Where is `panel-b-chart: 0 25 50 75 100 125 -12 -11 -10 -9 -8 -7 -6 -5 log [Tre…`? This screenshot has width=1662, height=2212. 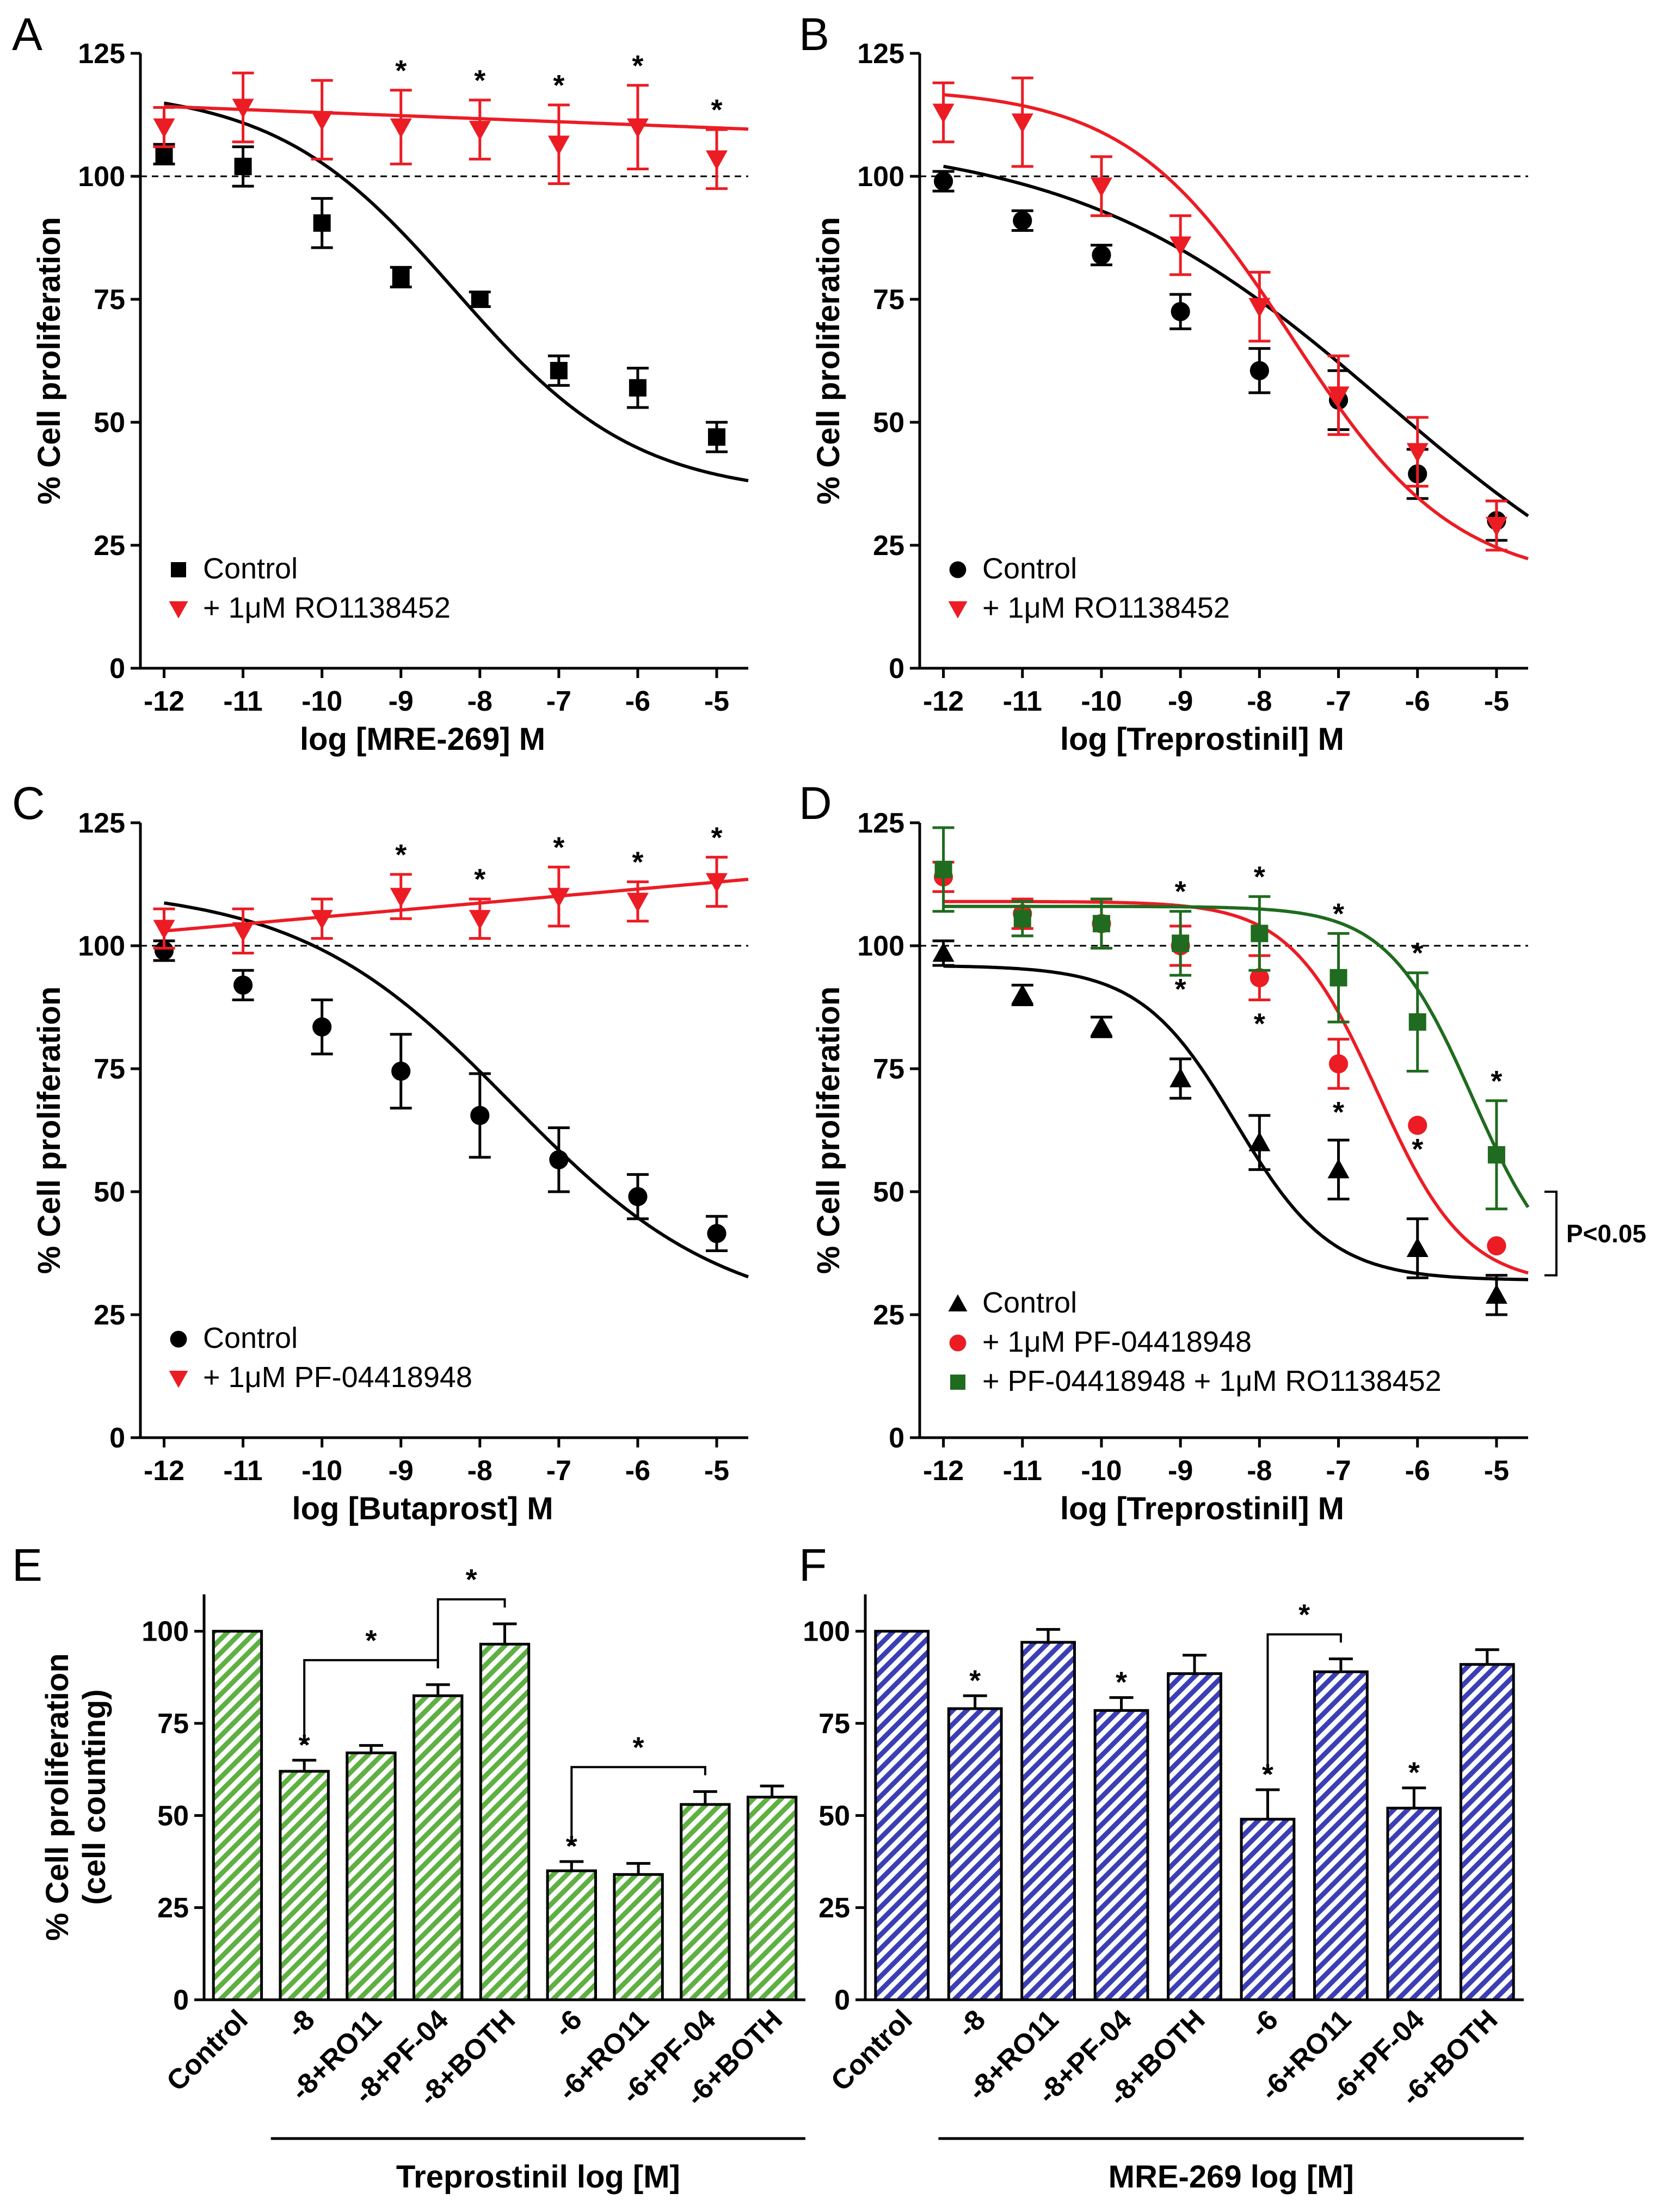
panel-b-chart: 0 25 50 75 100 125 -12 -11 -10 -9 -8 -7 -6 -5 log [Tre… is located at coordinates (1170, 397).